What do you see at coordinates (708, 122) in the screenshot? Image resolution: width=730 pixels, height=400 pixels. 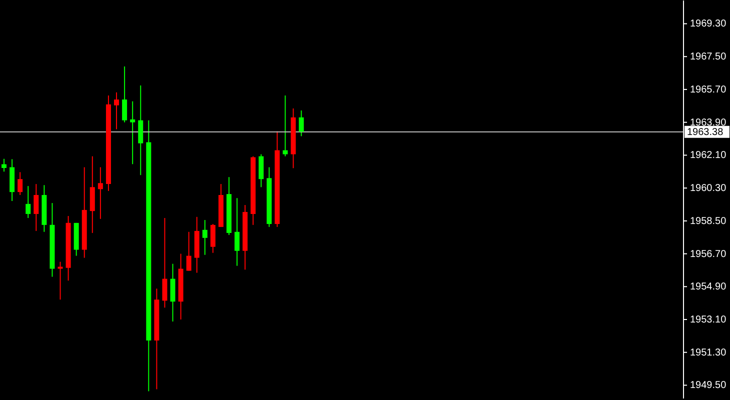 I see `y-tick-label: 1963.90` at bounding box center [708, 122].